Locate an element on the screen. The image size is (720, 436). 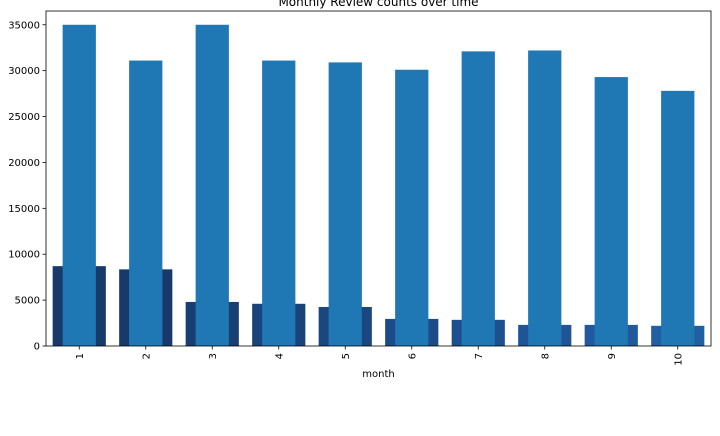
chart-title: Monthly Review counts over time is located at coordinates (378, 4).